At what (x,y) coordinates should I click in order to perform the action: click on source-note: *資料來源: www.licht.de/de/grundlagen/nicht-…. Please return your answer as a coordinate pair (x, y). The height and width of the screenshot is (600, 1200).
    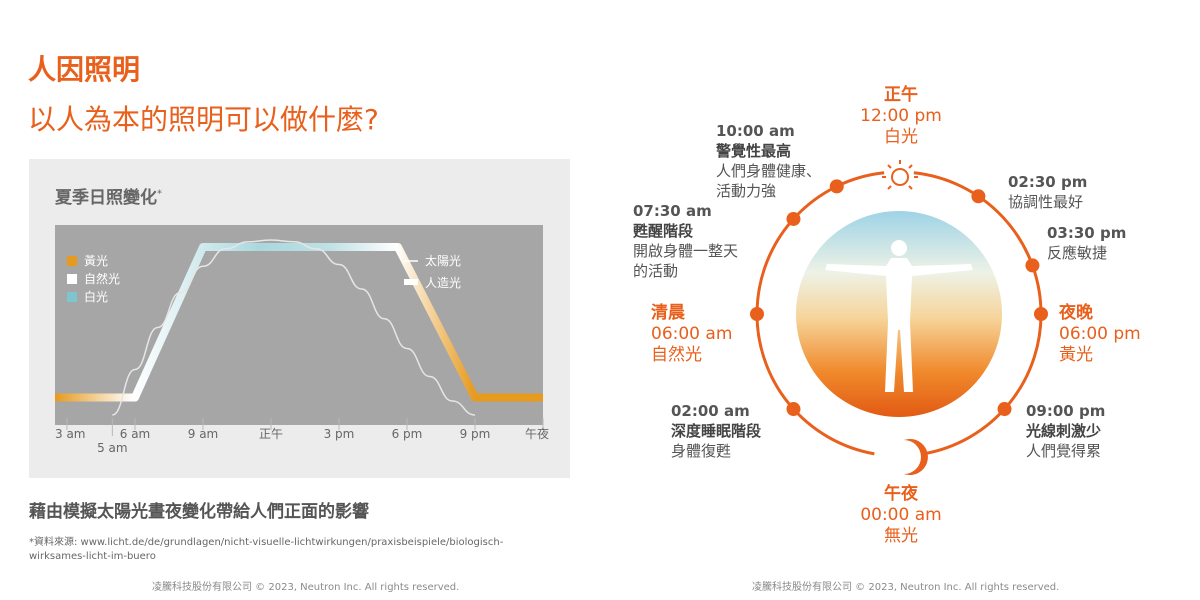
    Looking at the image, I should click on (266, 549).